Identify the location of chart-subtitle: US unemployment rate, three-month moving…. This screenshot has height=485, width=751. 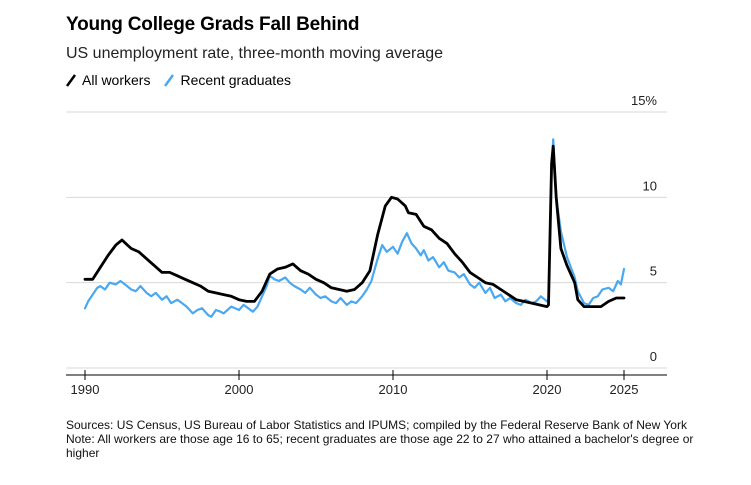
(255, 53).